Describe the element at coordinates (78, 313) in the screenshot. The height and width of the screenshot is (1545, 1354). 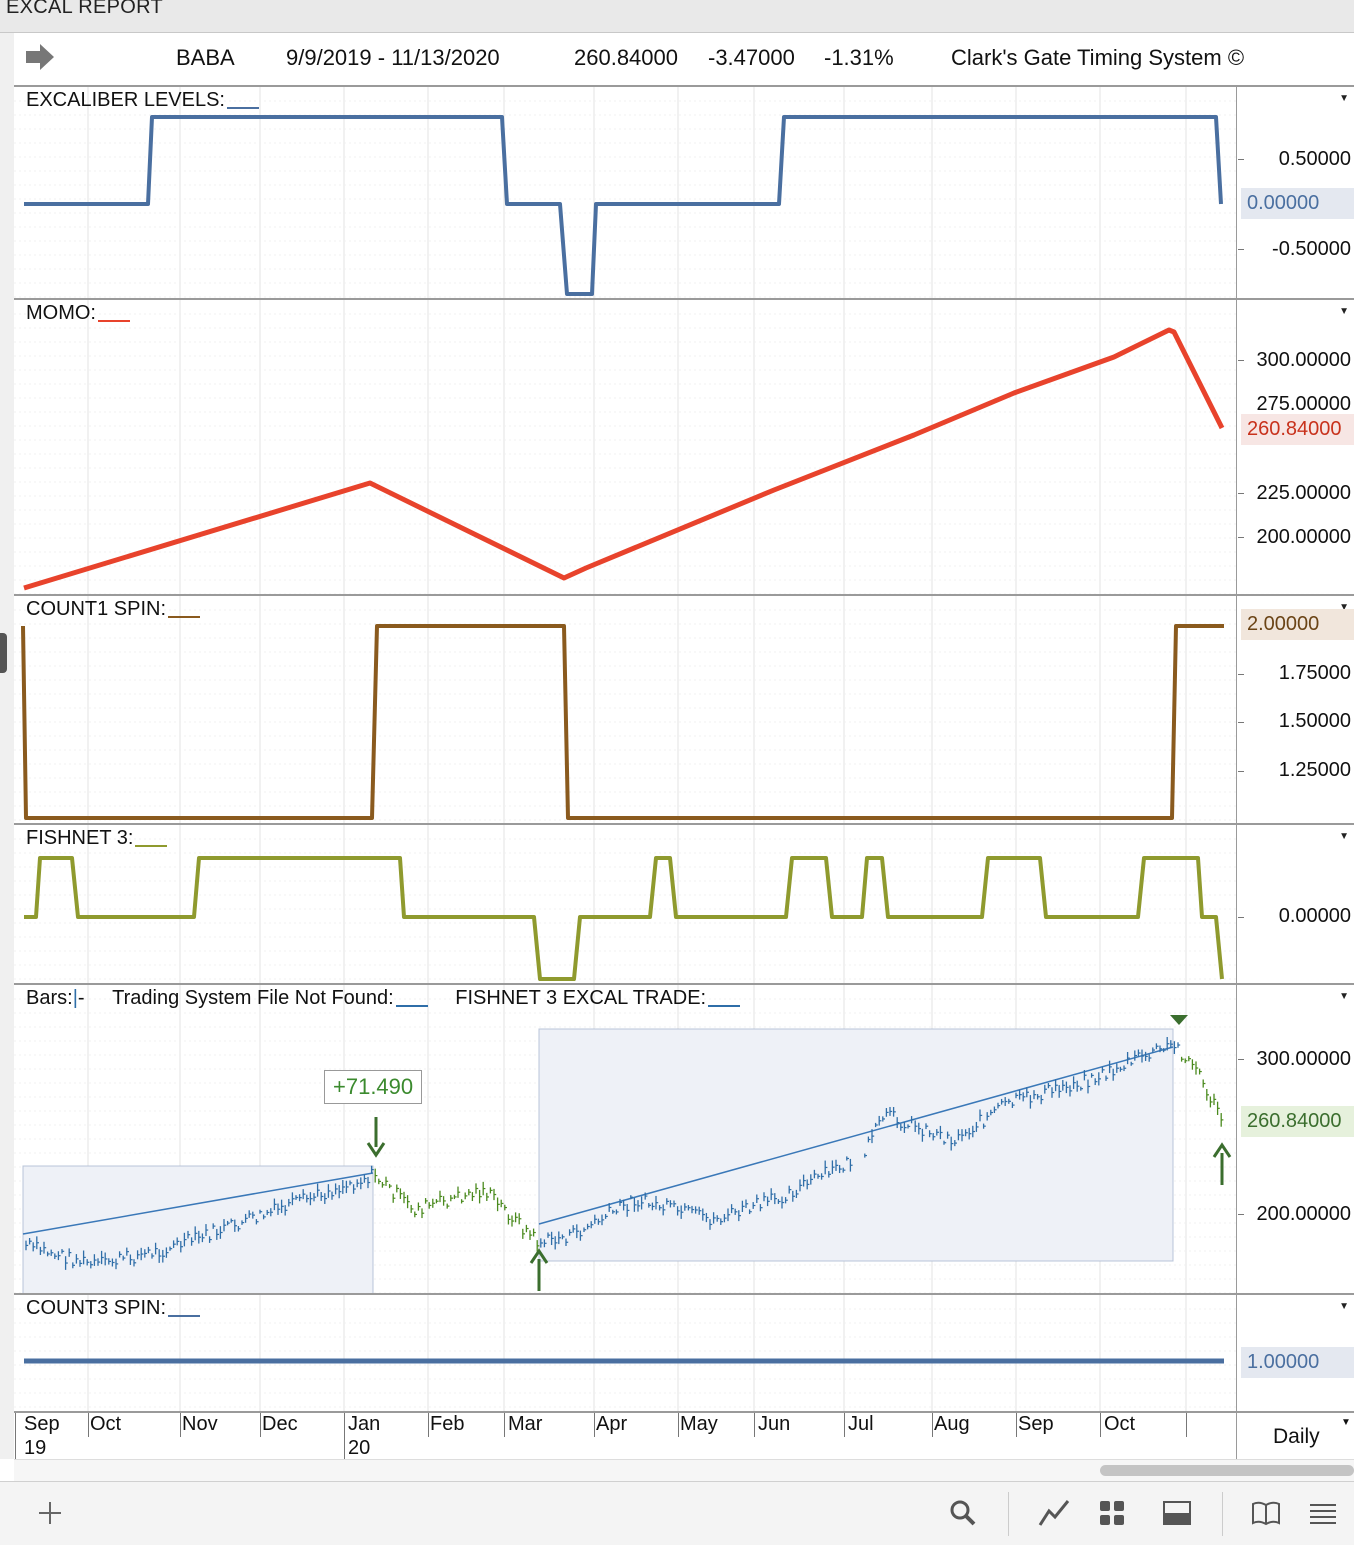
I see `momo-title: MOMO:` at that location.